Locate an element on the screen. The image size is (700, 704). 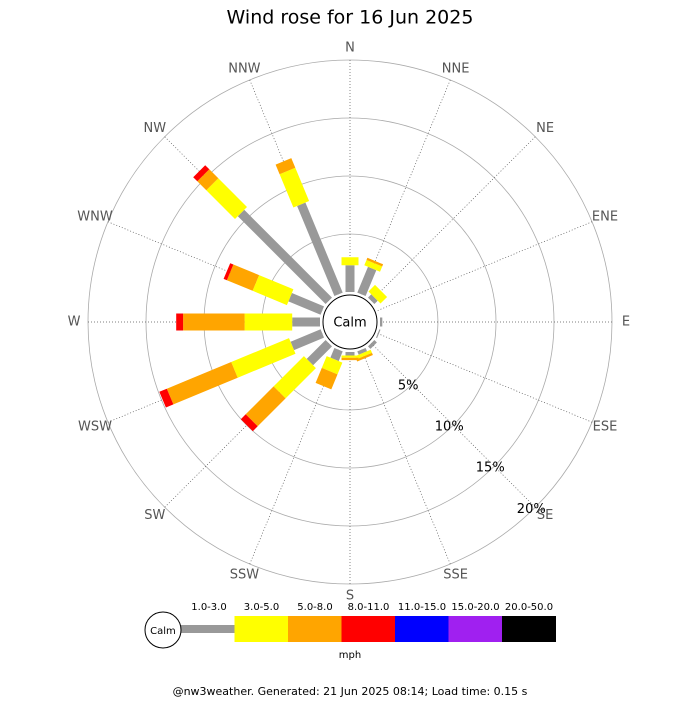
legend-label: 3.0-5.0 is located at coordinates (261, 607).